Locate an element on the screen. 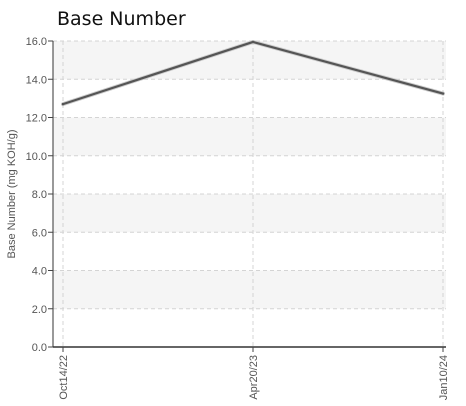  y-tick-label: 16.0 is located at coordinates (36, 42).